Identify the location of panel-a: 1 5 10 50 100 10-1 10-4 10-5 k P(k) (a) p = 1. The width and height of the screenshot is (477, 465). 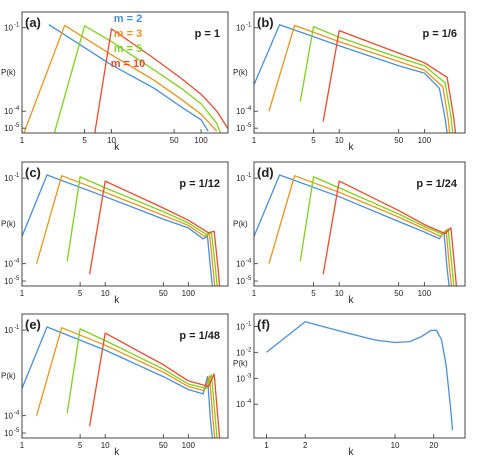
(115, 82).